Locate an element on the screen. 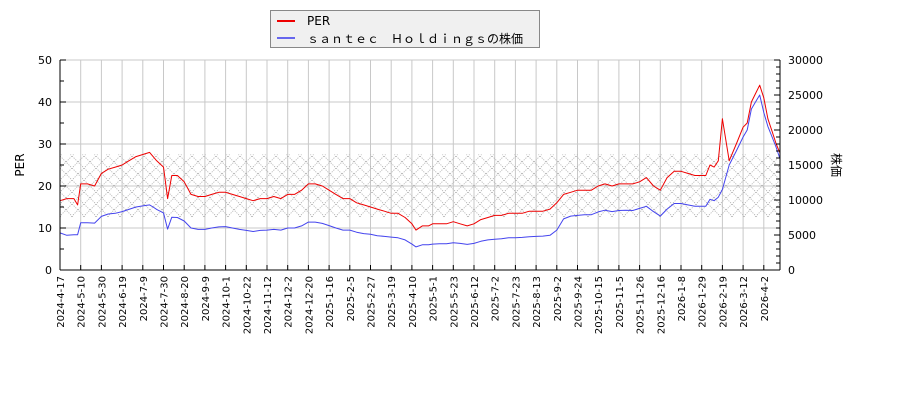 Image resolution: width=900 pixels, height=404 pixels. right-tick-label: 0 is located at coordinates (791, 270).